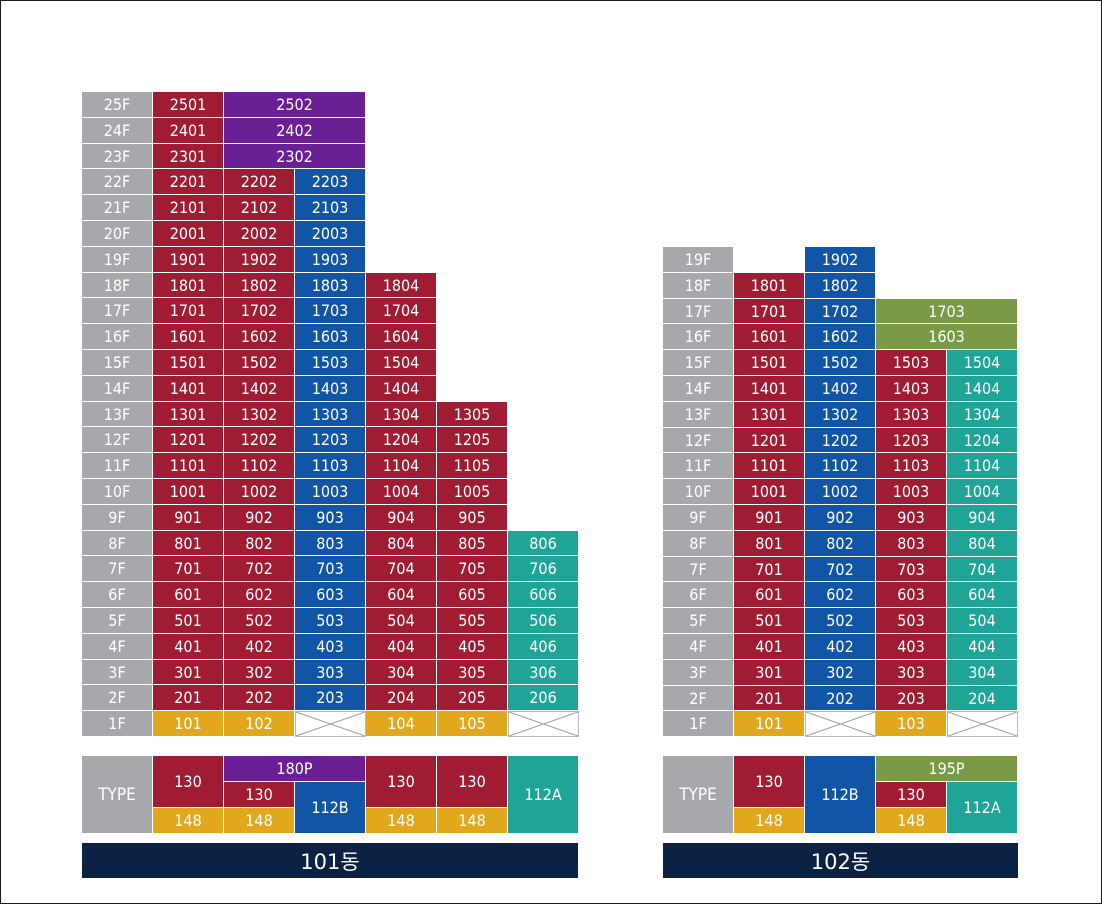  Describe the element at coordinates (472, 647) in the screenshot. I see `unit-405: 405` at that location.